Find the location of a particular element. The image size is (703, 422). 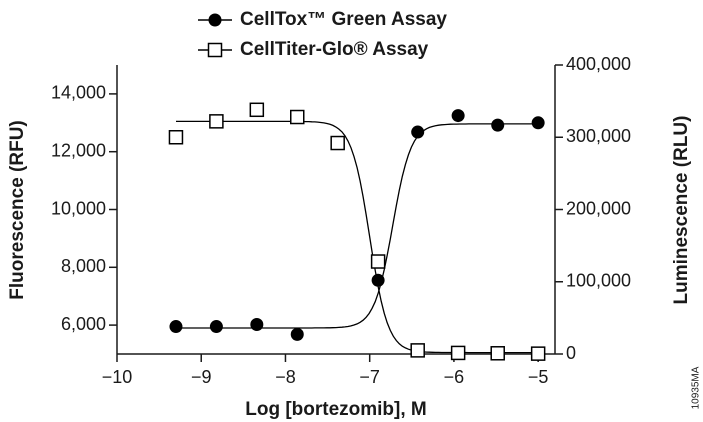

x-tick-label: −6 is located at coordinates (454, 377).